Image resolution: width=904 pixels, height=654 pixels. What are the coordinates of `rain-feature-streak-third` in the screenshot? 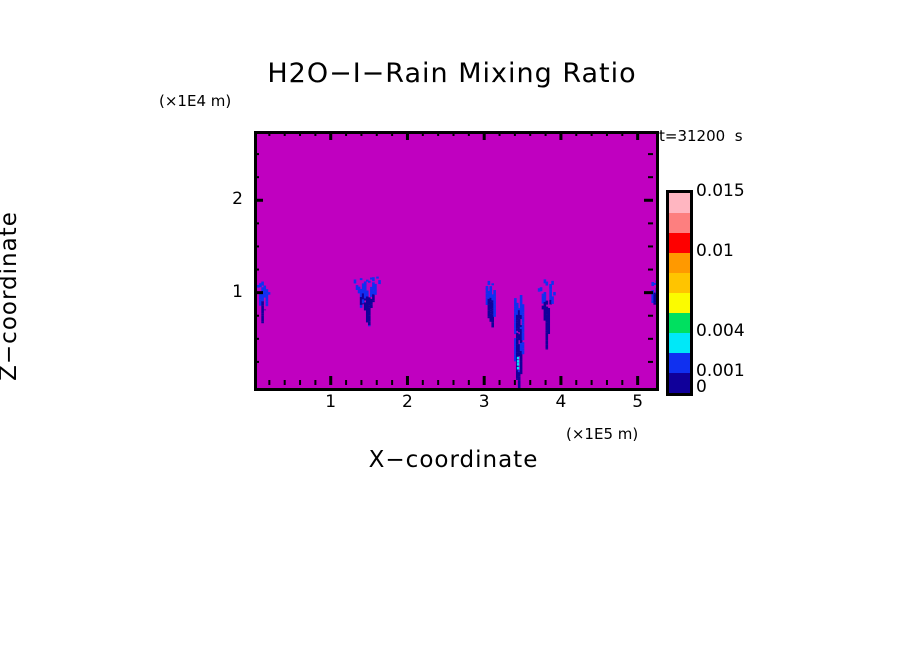 It's located at (490, 304).